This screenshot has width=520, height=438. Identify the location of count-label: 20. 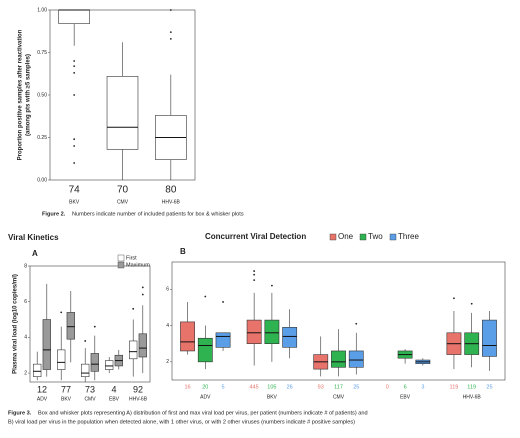
(205, 387).